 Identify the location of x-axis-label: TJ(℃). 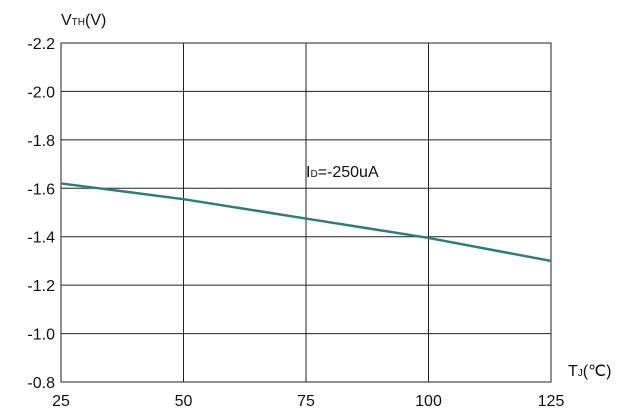
(589, 371).